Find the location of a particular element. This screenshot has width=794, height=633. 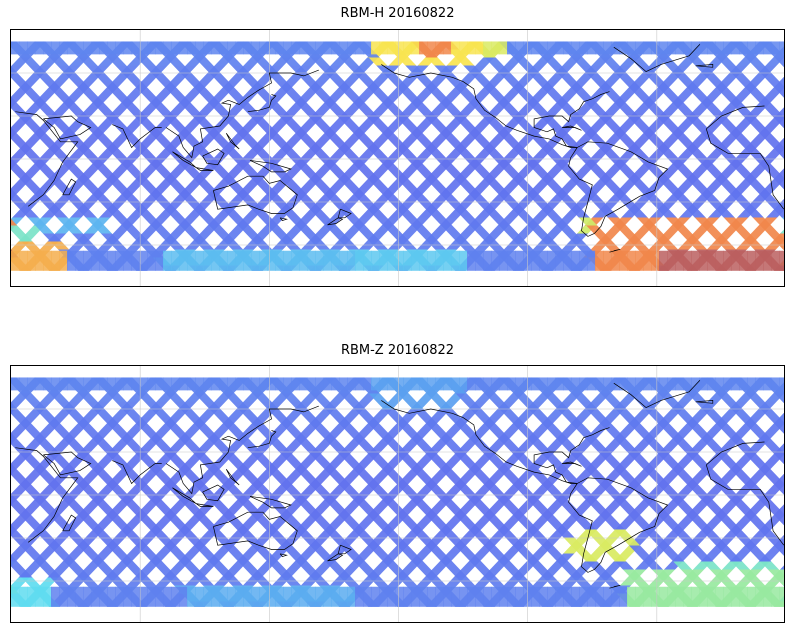

map-title-top: RBM-H 20160822 is located at coordinates (397, 13).